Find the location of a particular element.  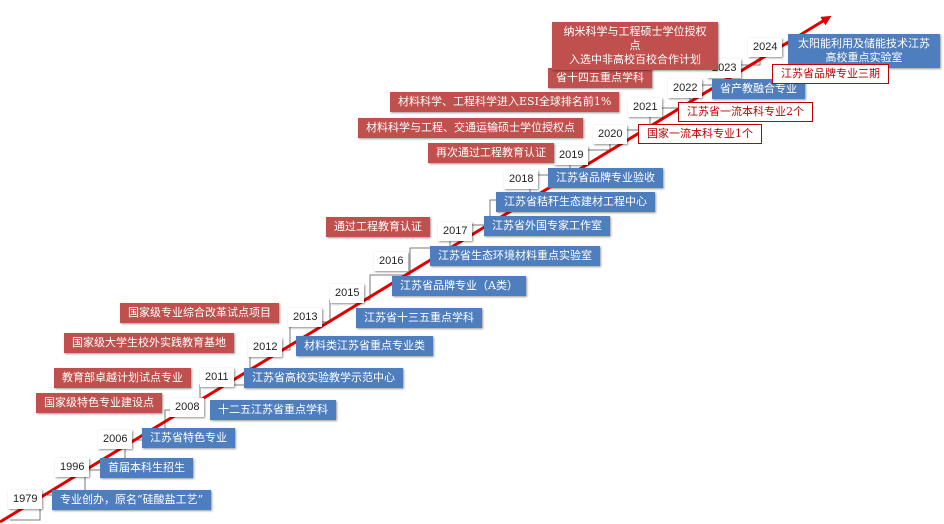

year-label: 2018 is located at coordinates (521, 179).